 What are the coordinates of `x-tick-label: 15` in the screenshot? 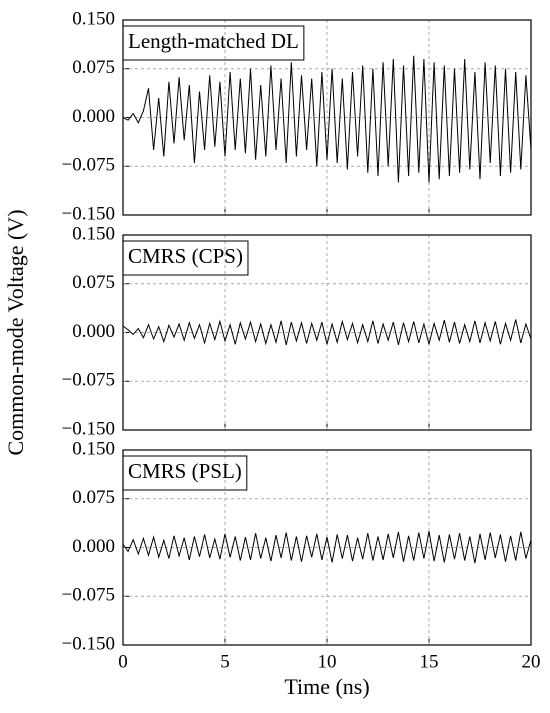 It's located at (429, 661).